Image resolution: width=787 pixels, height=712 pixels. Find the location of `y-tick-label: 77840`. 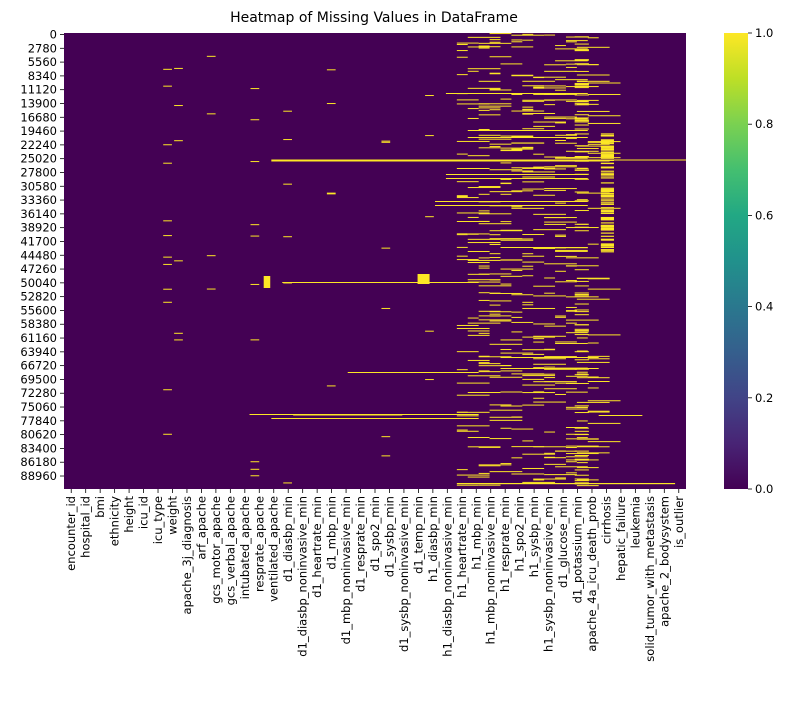

y-tick-label: 77840 is located at coordinates (38, 421).